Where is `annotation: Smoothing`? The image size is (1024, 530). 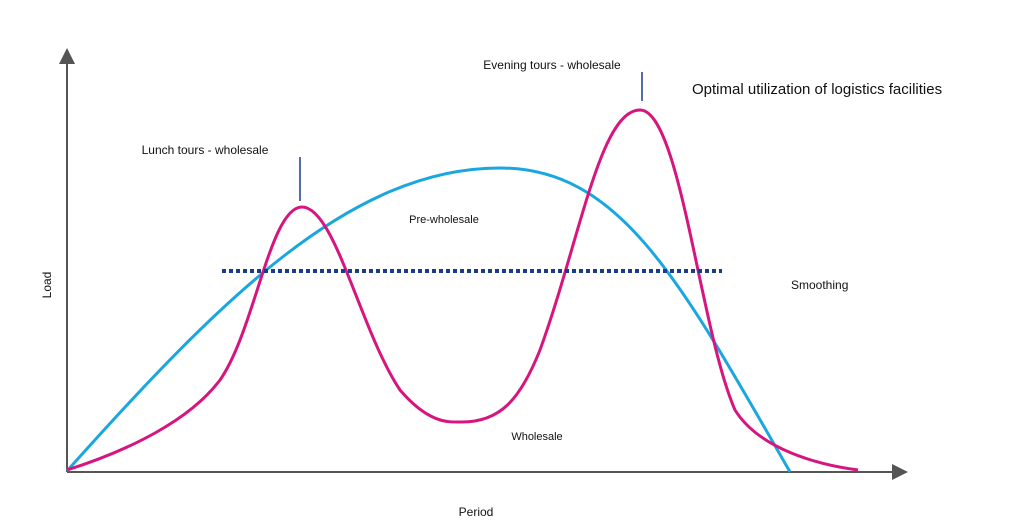
annotation: Smoothing is located at coordinates (819, 285).